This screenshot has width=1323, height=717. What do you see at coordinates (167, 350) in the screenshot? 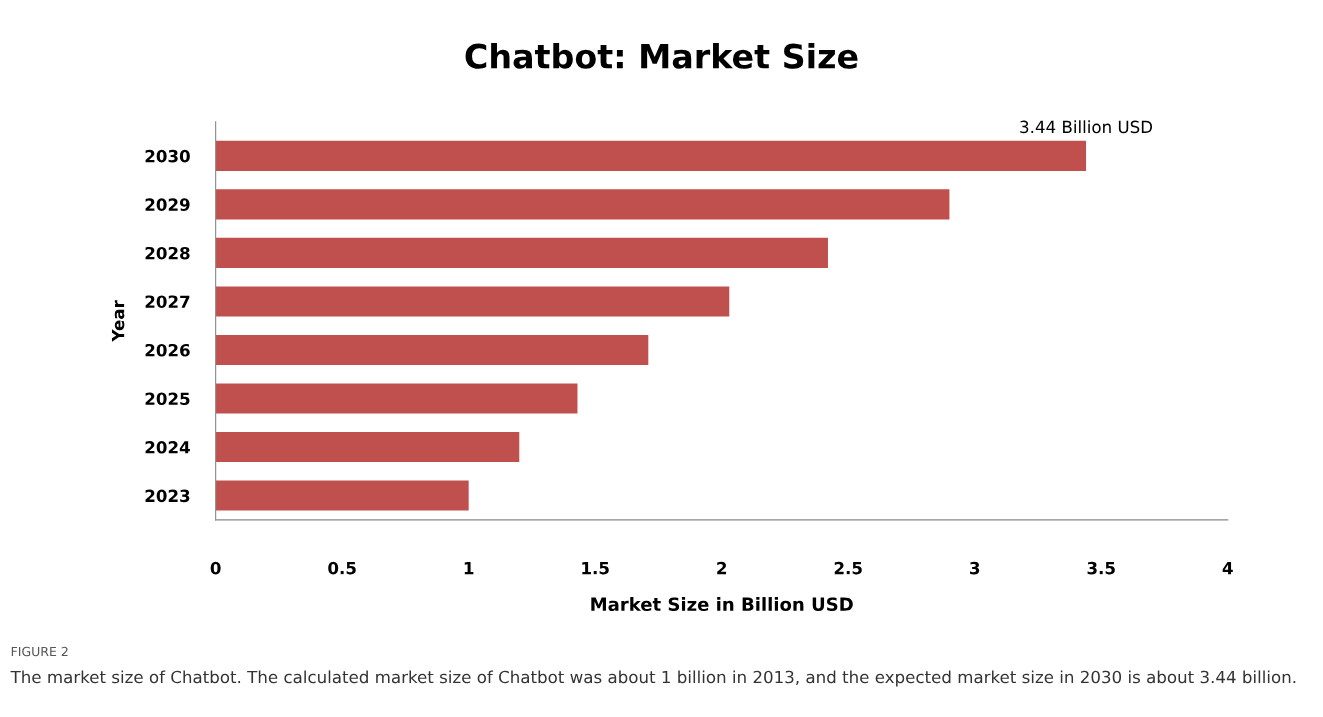
I see `y-tick-label: 2026` at bounding box center [167, 350].